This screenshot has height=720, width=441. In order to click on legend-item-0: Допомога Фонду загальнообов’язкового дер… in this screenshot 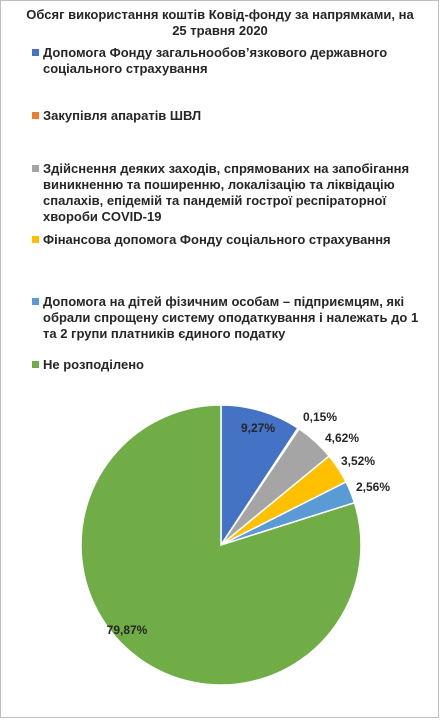, I will do `click(232, 61)`.